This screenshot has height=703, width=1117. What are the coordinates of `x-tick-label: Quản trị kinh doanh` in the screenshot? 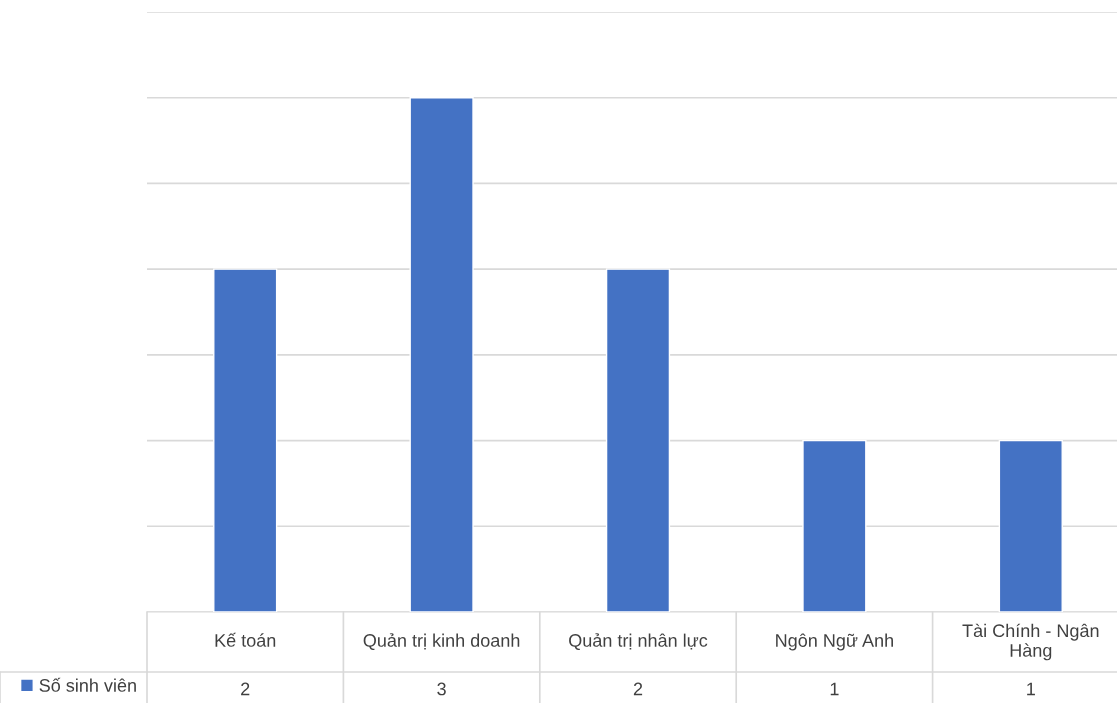 It's located at (441, 642).